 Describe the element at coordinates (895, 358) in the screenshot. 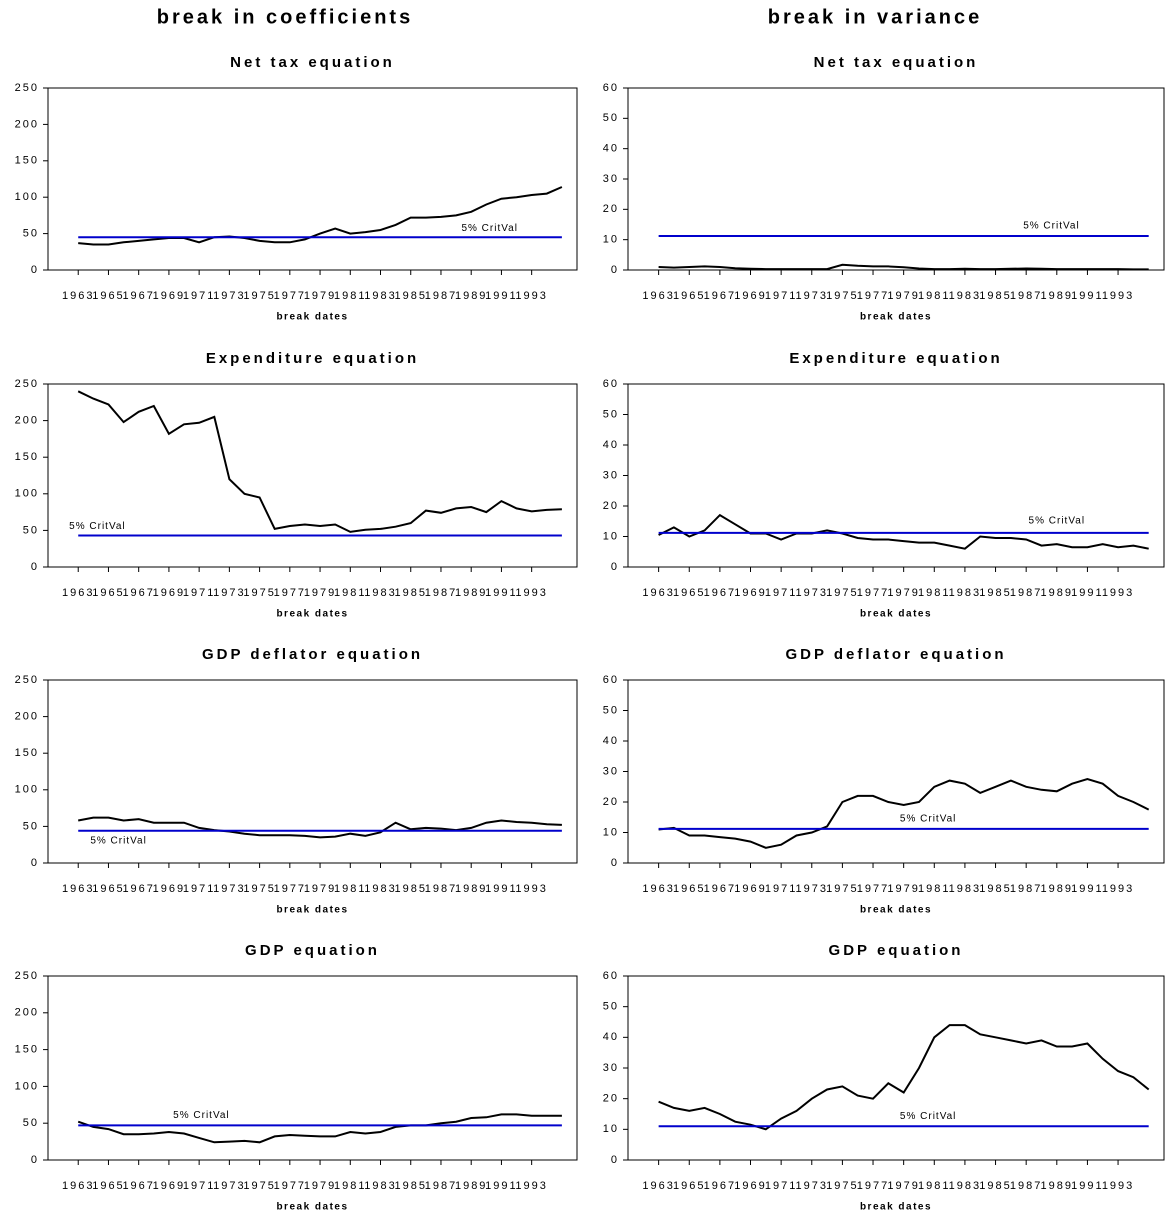

I see `chart-title: Expenditure equation` at that location.